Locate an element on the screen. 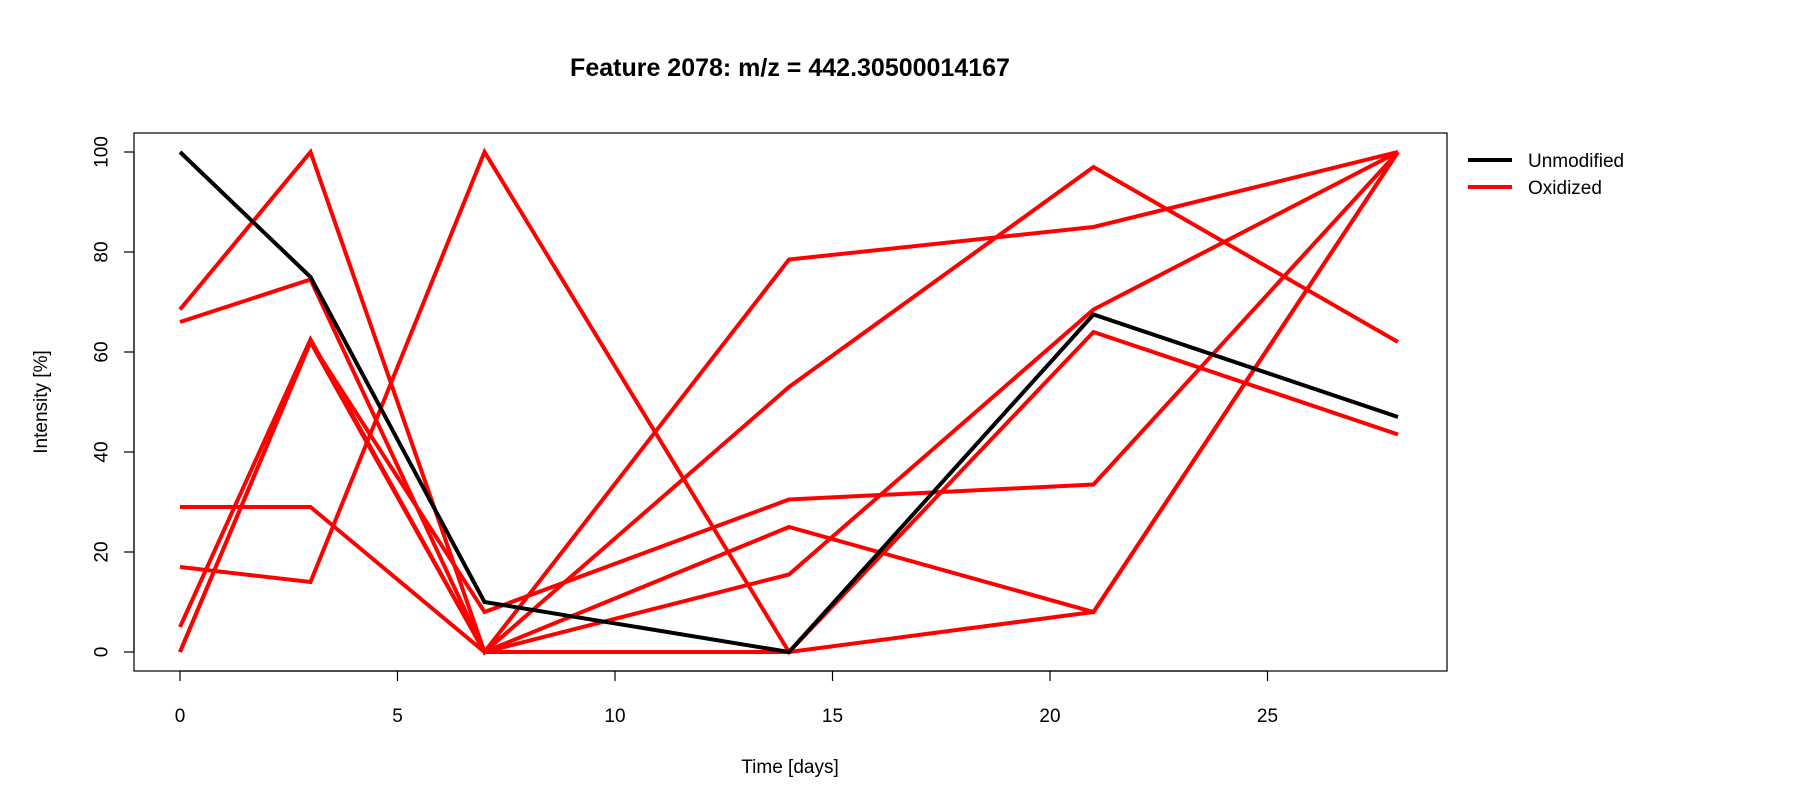  legend: Unmodified Oxidized is located at coordinates (1546, 175).